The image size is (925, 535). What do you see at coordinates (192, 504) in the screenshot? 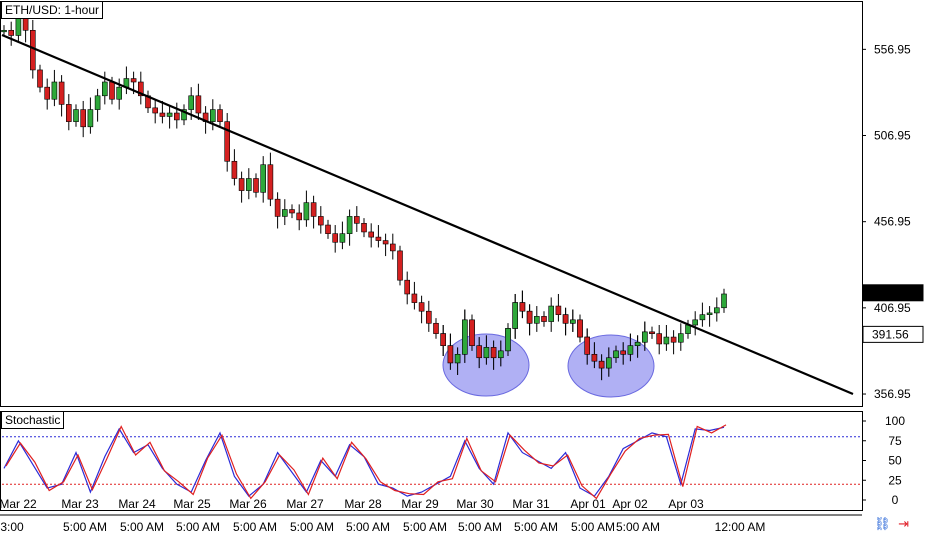
I see `x-top-label: Mar 25` at bounding box center [192, 504].